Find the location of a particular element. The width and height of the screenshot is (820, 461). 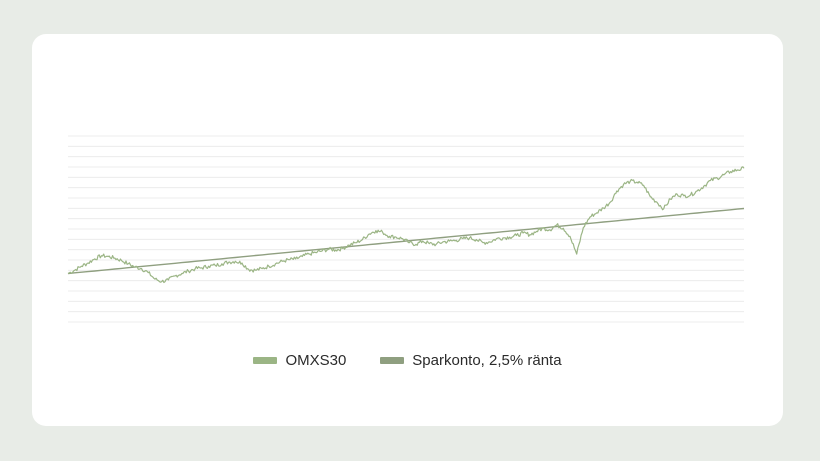

legend-label-sparkonto: Sparkonto, 2,5% ränta is located at coordinates (487, 360).